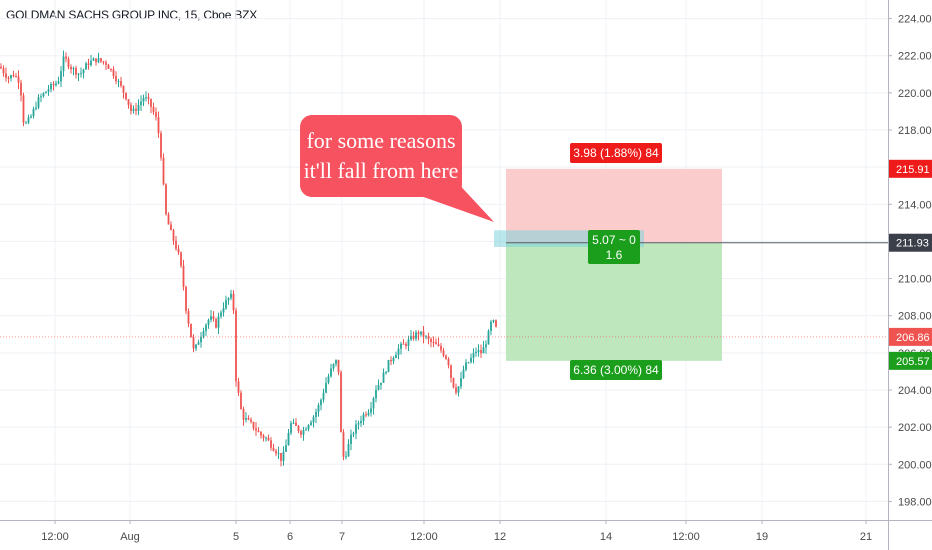 The height and width of the screenshot is (550, 932). What do you see at coordinates (130, 537) in the screenshot?
I see `x-tick-label: Aug` at bounding box center [130, 537].